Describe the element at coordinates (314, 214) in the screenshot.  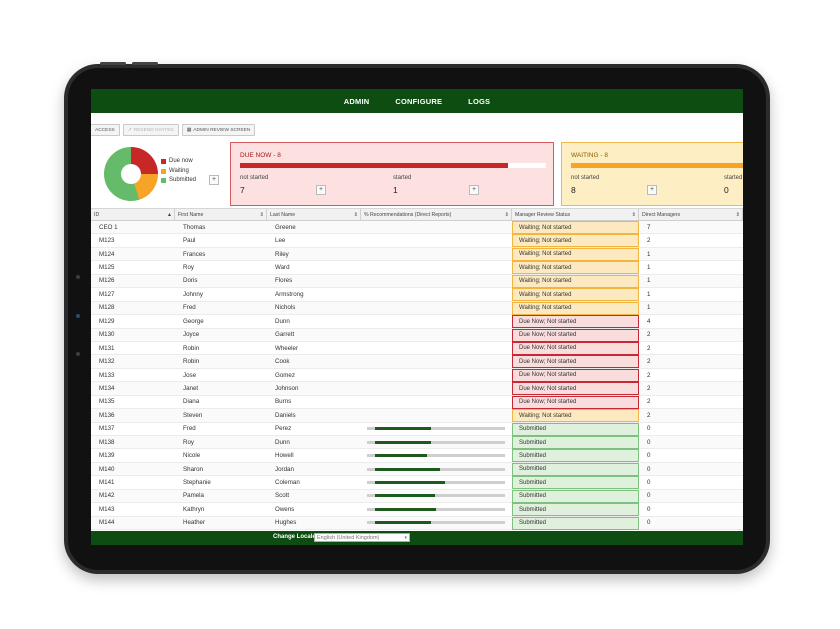
I see `col-last-name-header: Last Name ⇕` at that location.